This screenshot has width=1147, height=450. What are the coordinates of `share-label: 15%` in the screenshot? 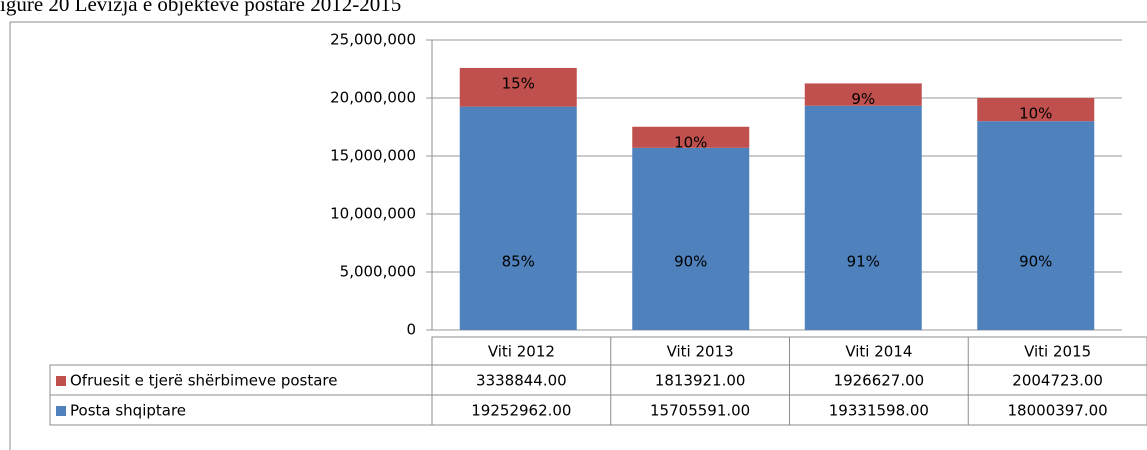 It's located at (518, 83).